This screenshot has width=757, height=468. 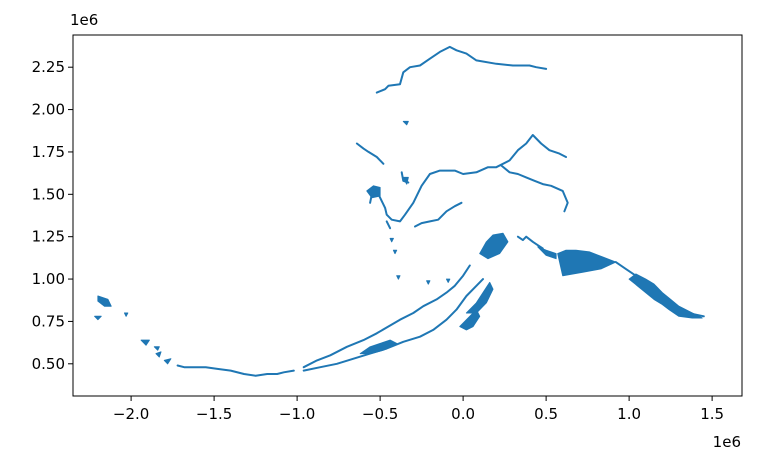 What do you see at coordinates (479, 297) in the screenshot?
I see `kenai-peninsula` at bounding box center [479, 297].